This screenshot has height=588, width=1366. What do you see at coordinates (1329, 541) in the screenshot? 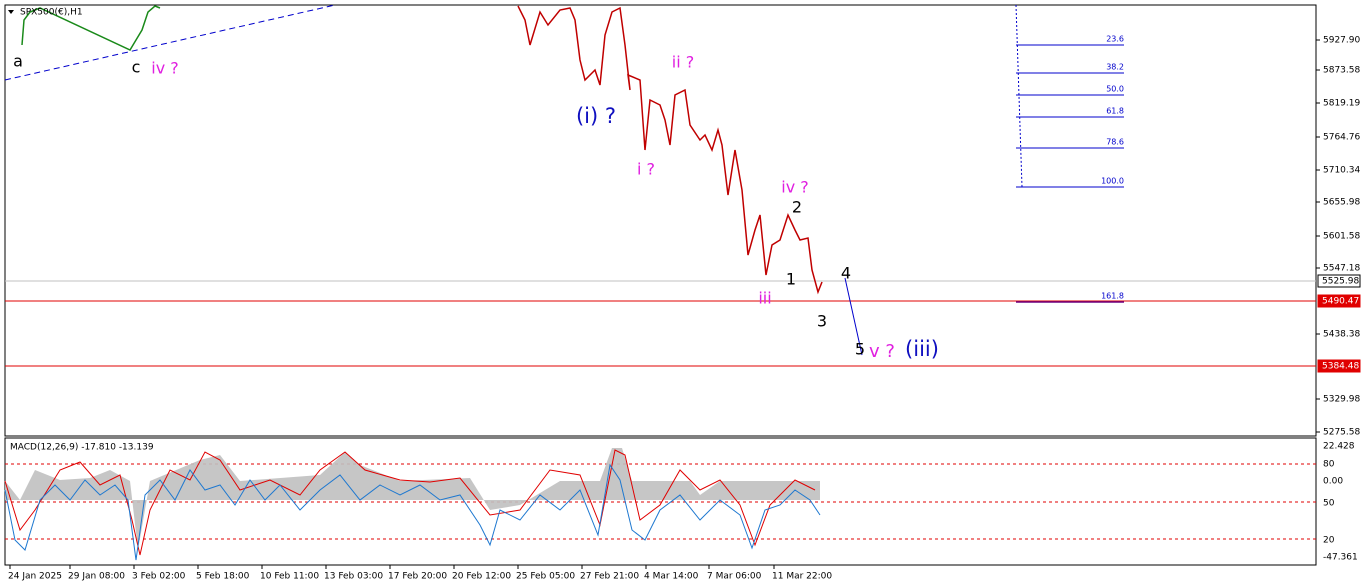
I see `indicator-label: 20` at bounding box center [1329, 541].